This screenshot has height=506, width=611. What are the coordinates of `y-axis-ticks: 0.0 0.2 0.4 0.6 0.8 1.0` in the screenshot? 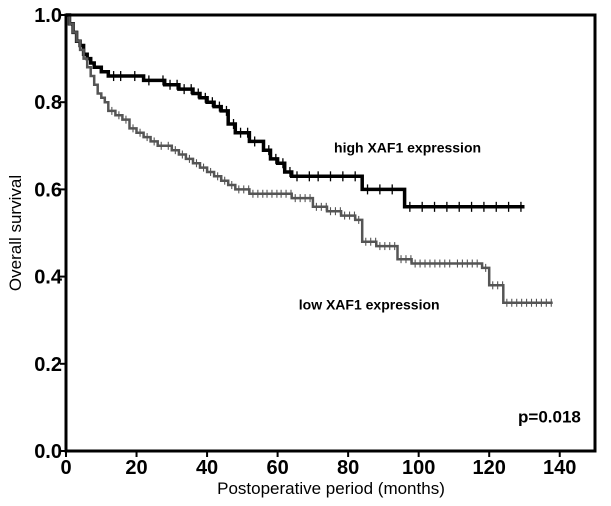 It's located at (50, 234).